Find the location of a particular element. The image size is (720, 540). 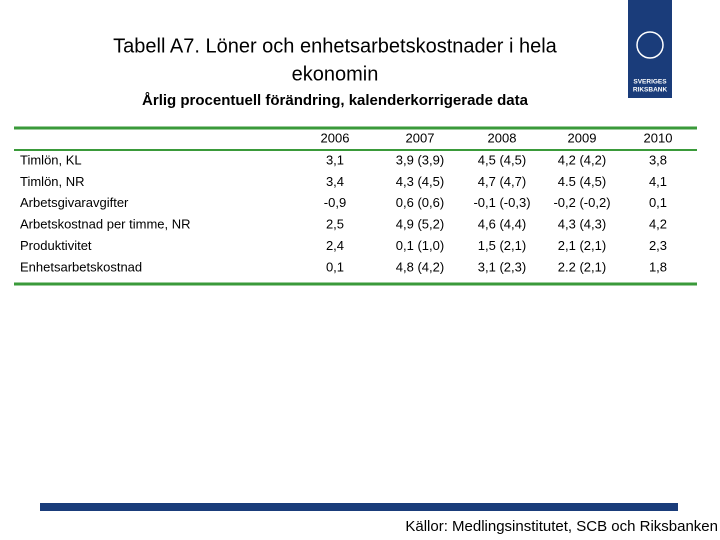

logo-text: SVERIGES is located at coordinates (650, 82).